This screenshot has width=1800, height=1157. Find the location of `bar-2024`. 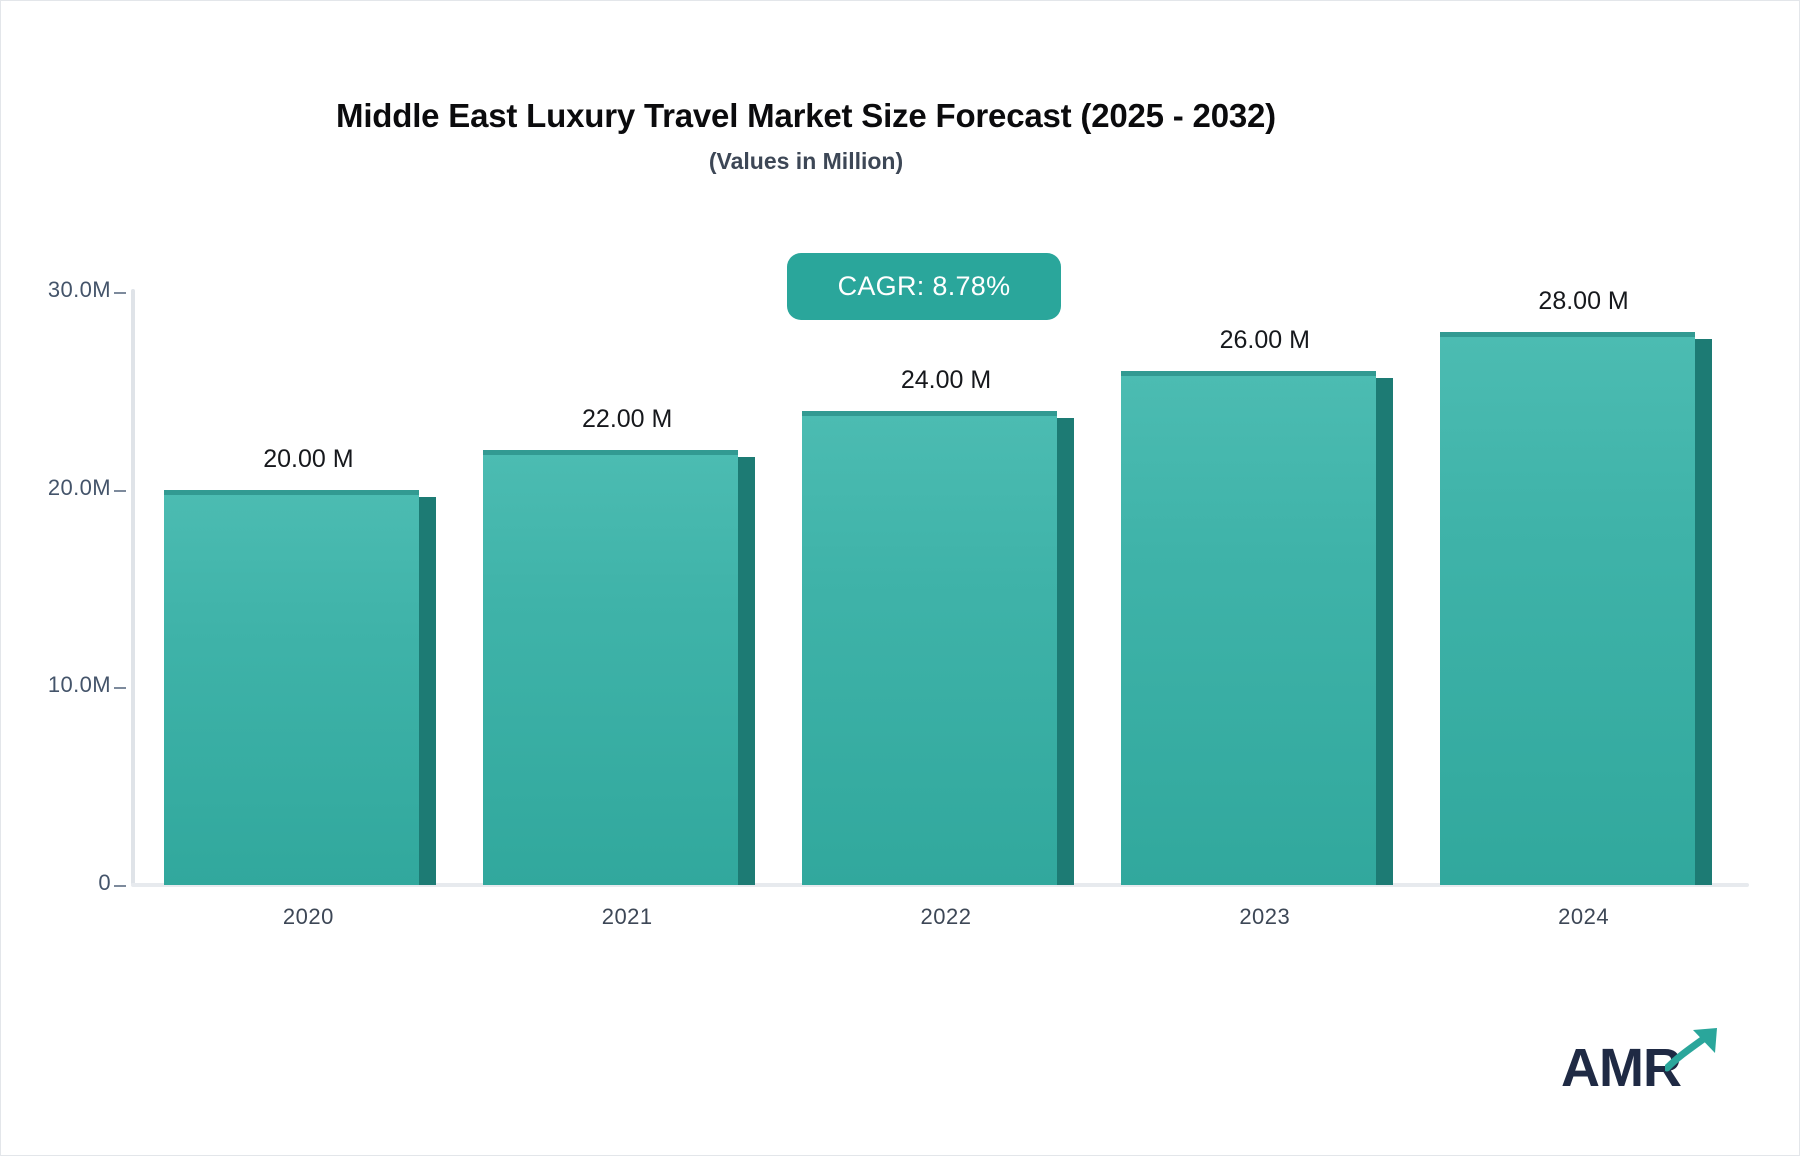

bar-2024 is located at coordinates (1575, 608).